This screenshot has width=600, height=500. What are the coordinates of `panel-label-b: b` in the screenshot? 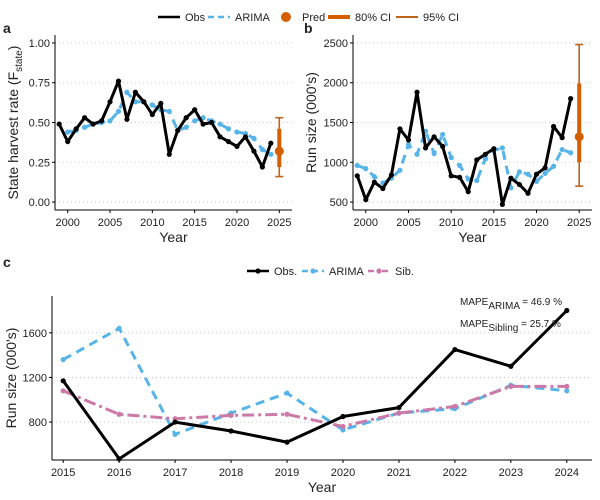 It's located at (308, 28).